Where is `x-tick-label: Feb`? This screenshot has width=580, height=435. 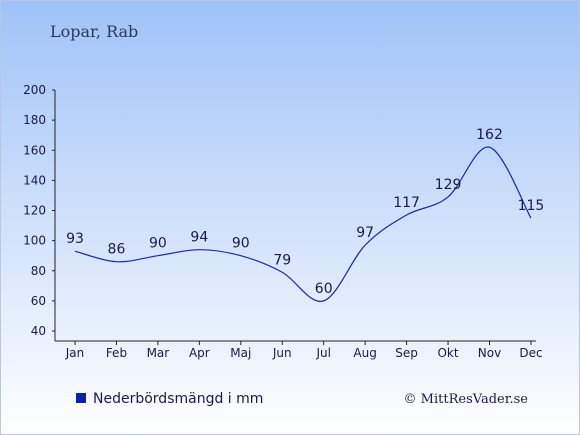 x-tick-label: Feb is located at coordinates (116, 353).